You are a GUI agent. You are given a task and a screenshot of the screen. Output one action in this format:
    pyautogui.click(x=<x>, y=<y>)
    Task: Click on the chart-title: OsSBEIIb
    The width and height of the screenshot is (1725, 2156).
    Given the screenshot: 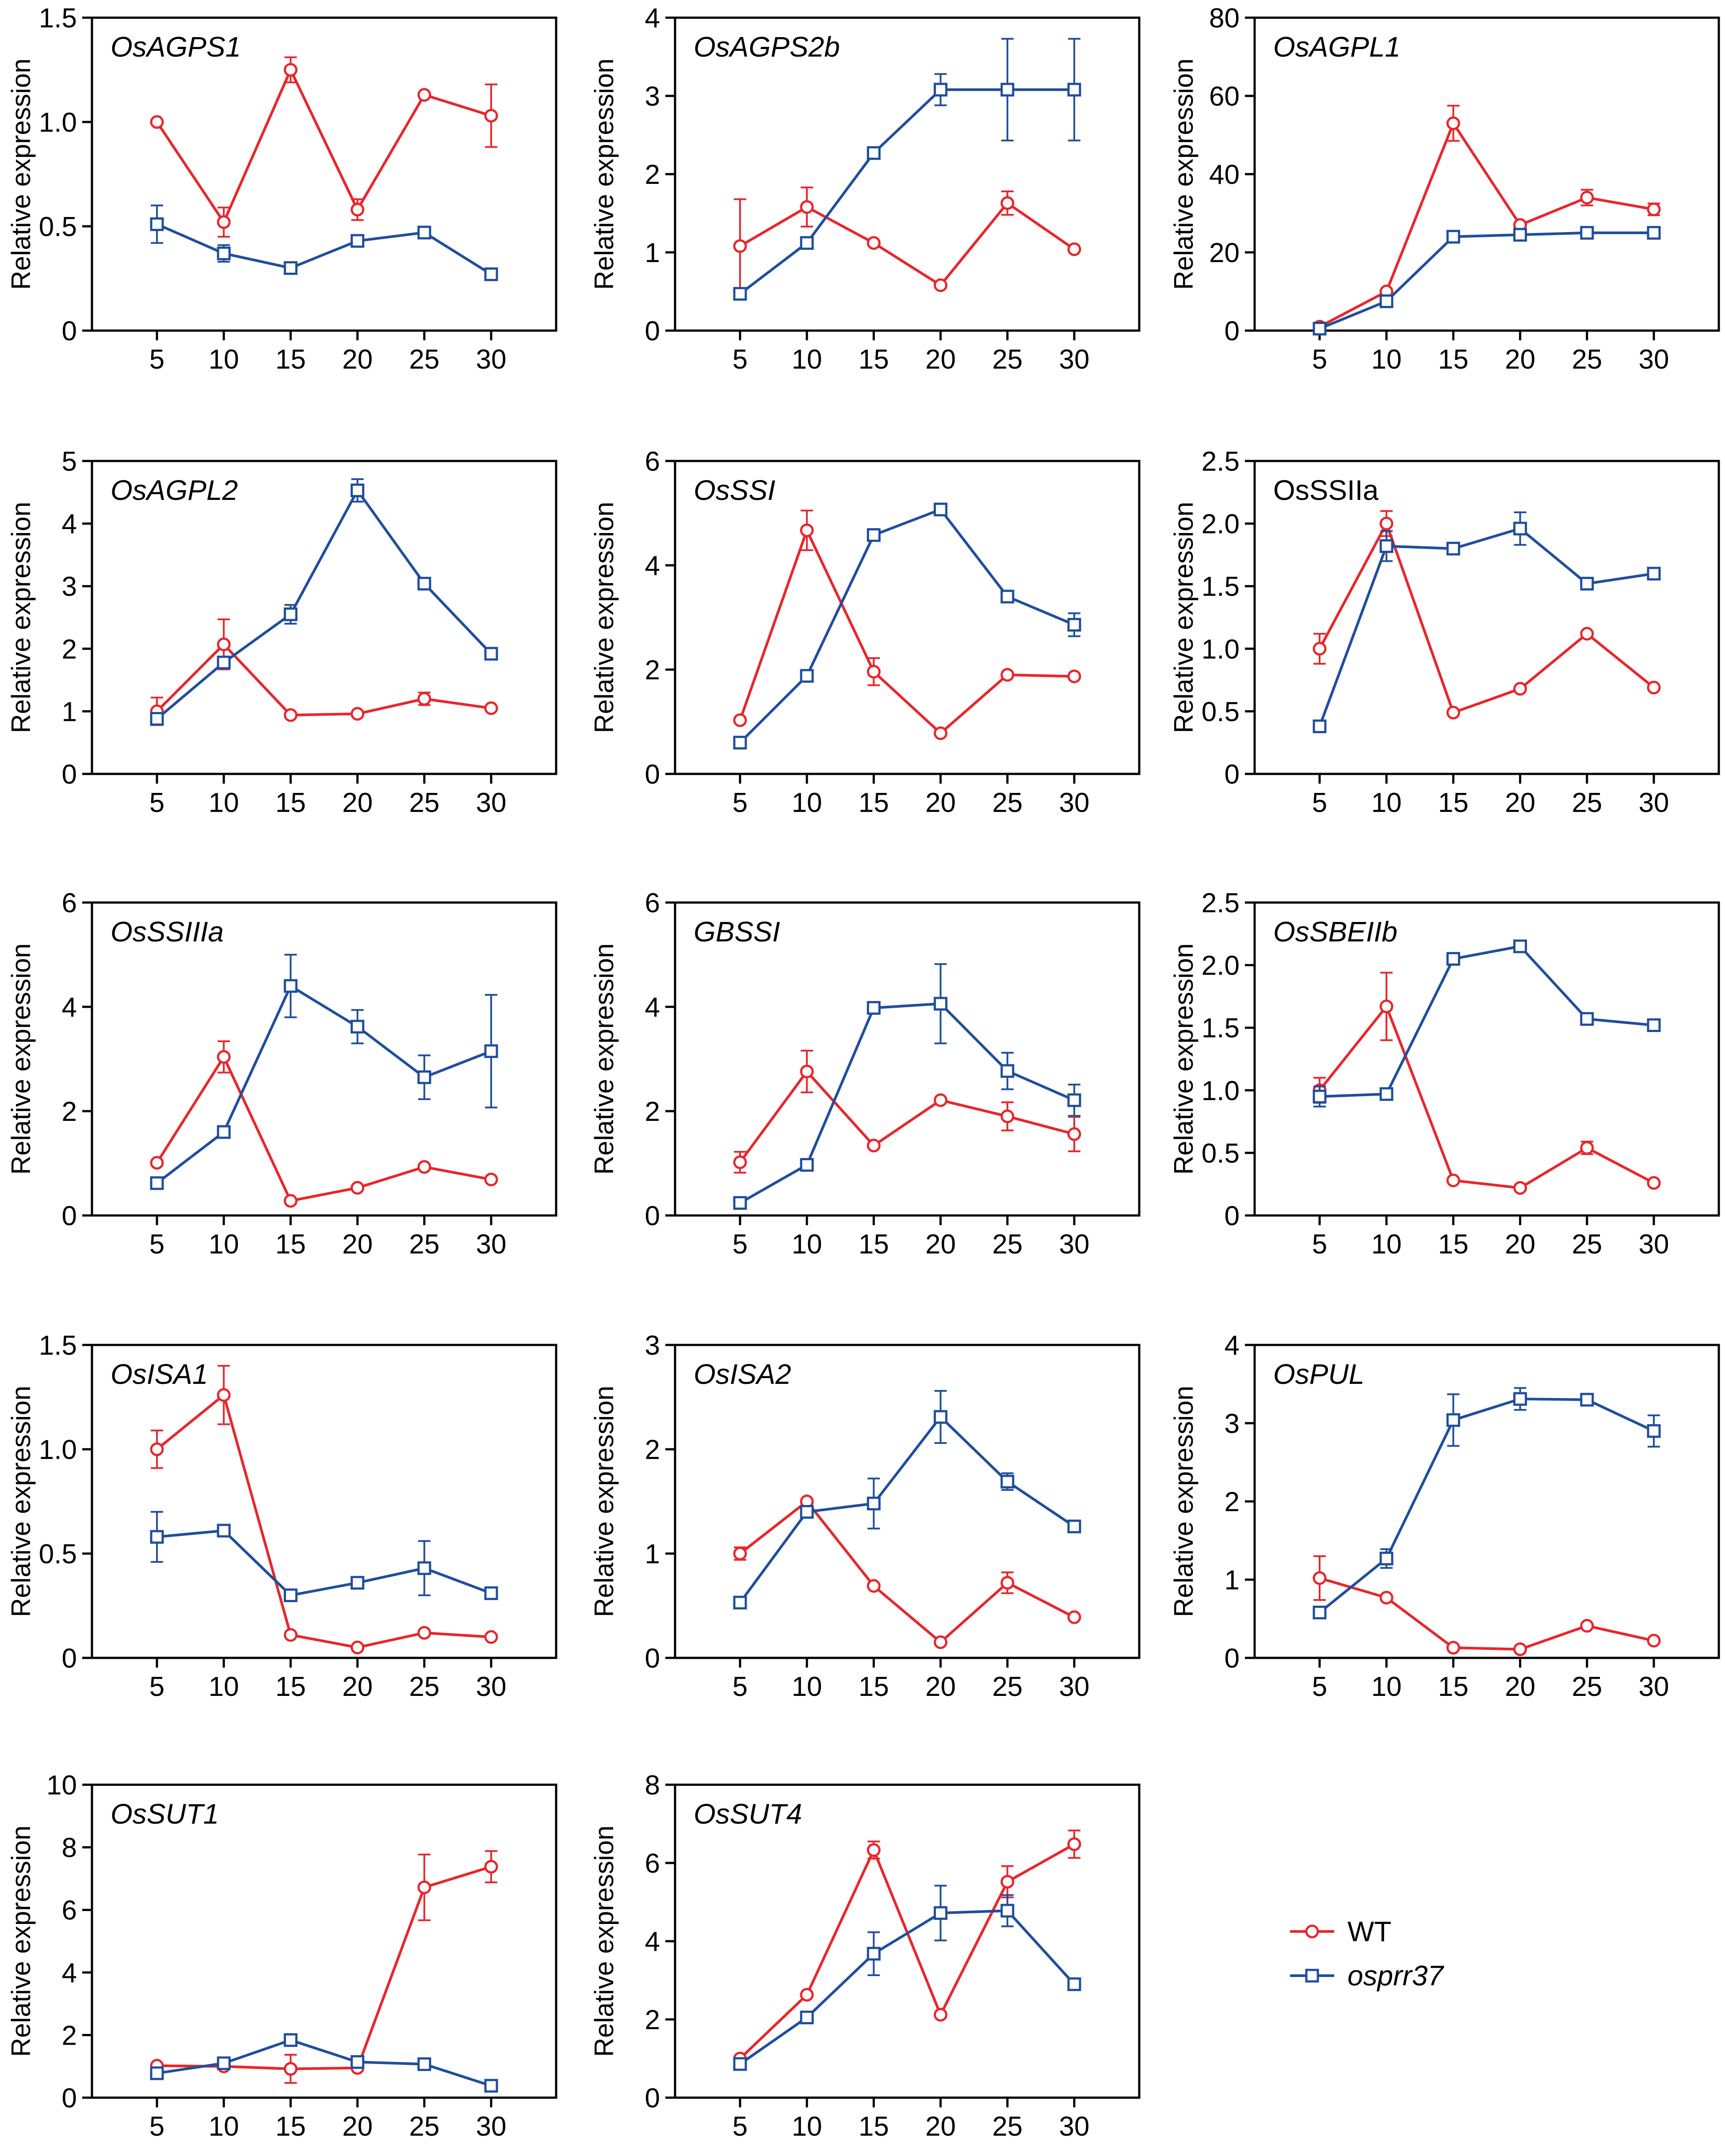 What is the action you would take?
    pyautogui.click(x=1335, y=932)
    